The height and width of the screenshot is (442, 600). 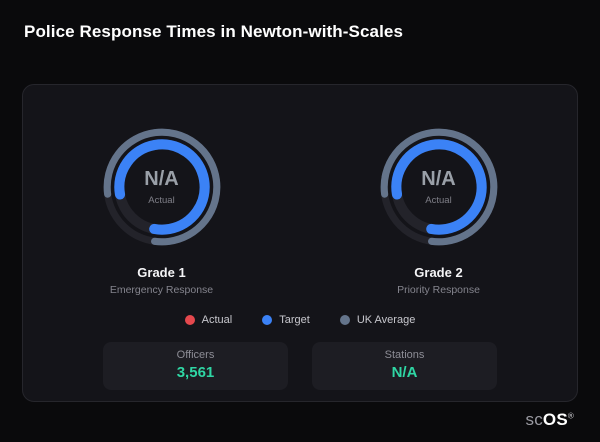 What do you see at coordinates (217, 320) in the screenshot?
I see `legend-label: Actual` at bounding box center [217, 320].